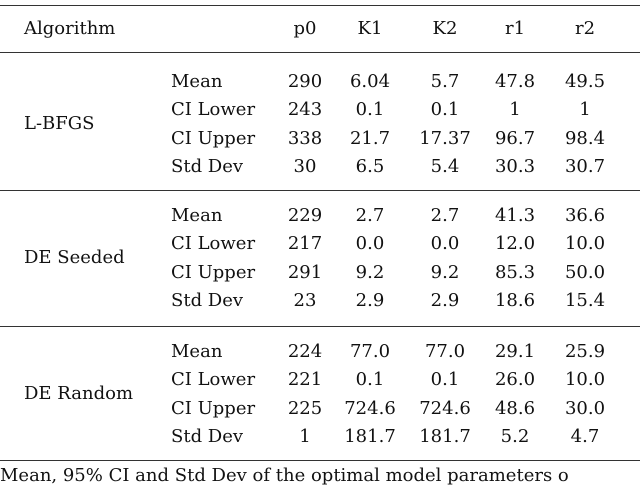  Describe the element at coordinates (305, 244) in the screenshot. I see `value-cell: 217` at that location.